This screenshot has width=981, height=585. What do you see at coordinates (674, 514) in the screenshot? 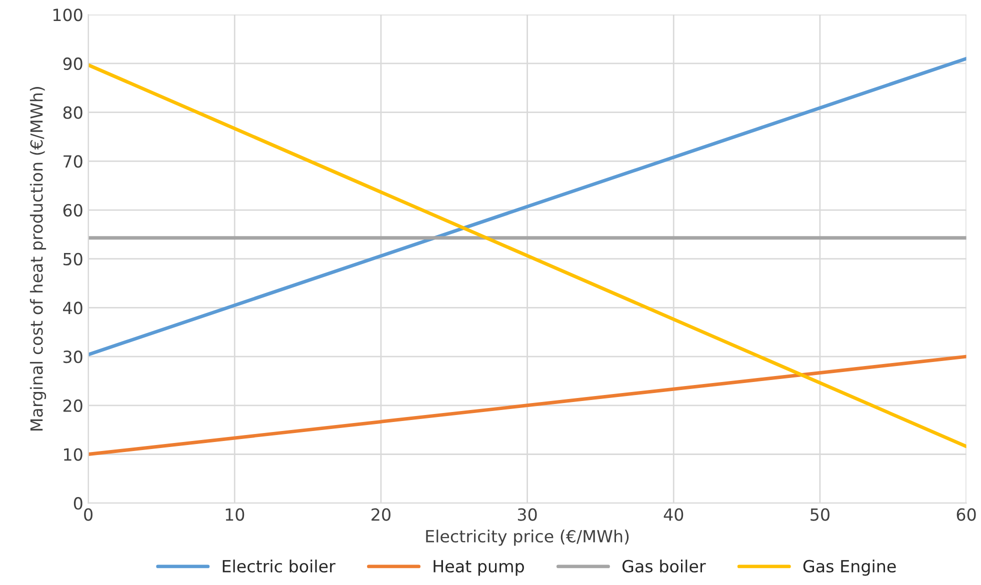
I see `x-tick-label: 40` at bounding box center [674, 514].